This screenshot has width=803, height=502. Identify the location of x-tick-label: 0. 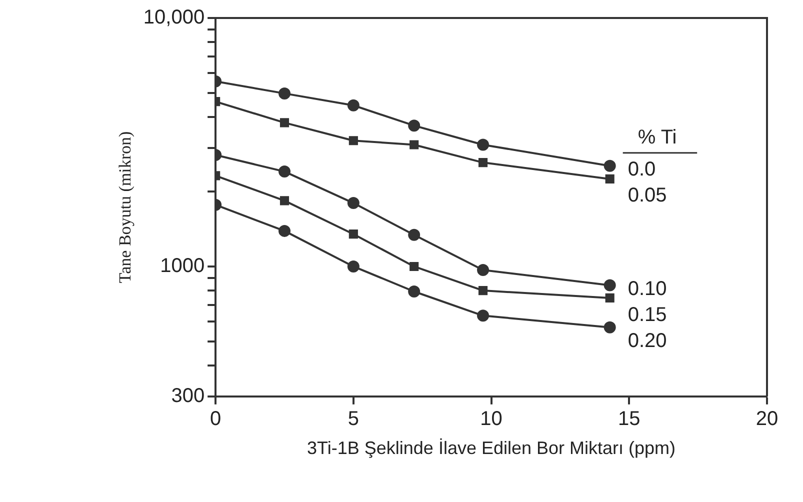
(216, 419).